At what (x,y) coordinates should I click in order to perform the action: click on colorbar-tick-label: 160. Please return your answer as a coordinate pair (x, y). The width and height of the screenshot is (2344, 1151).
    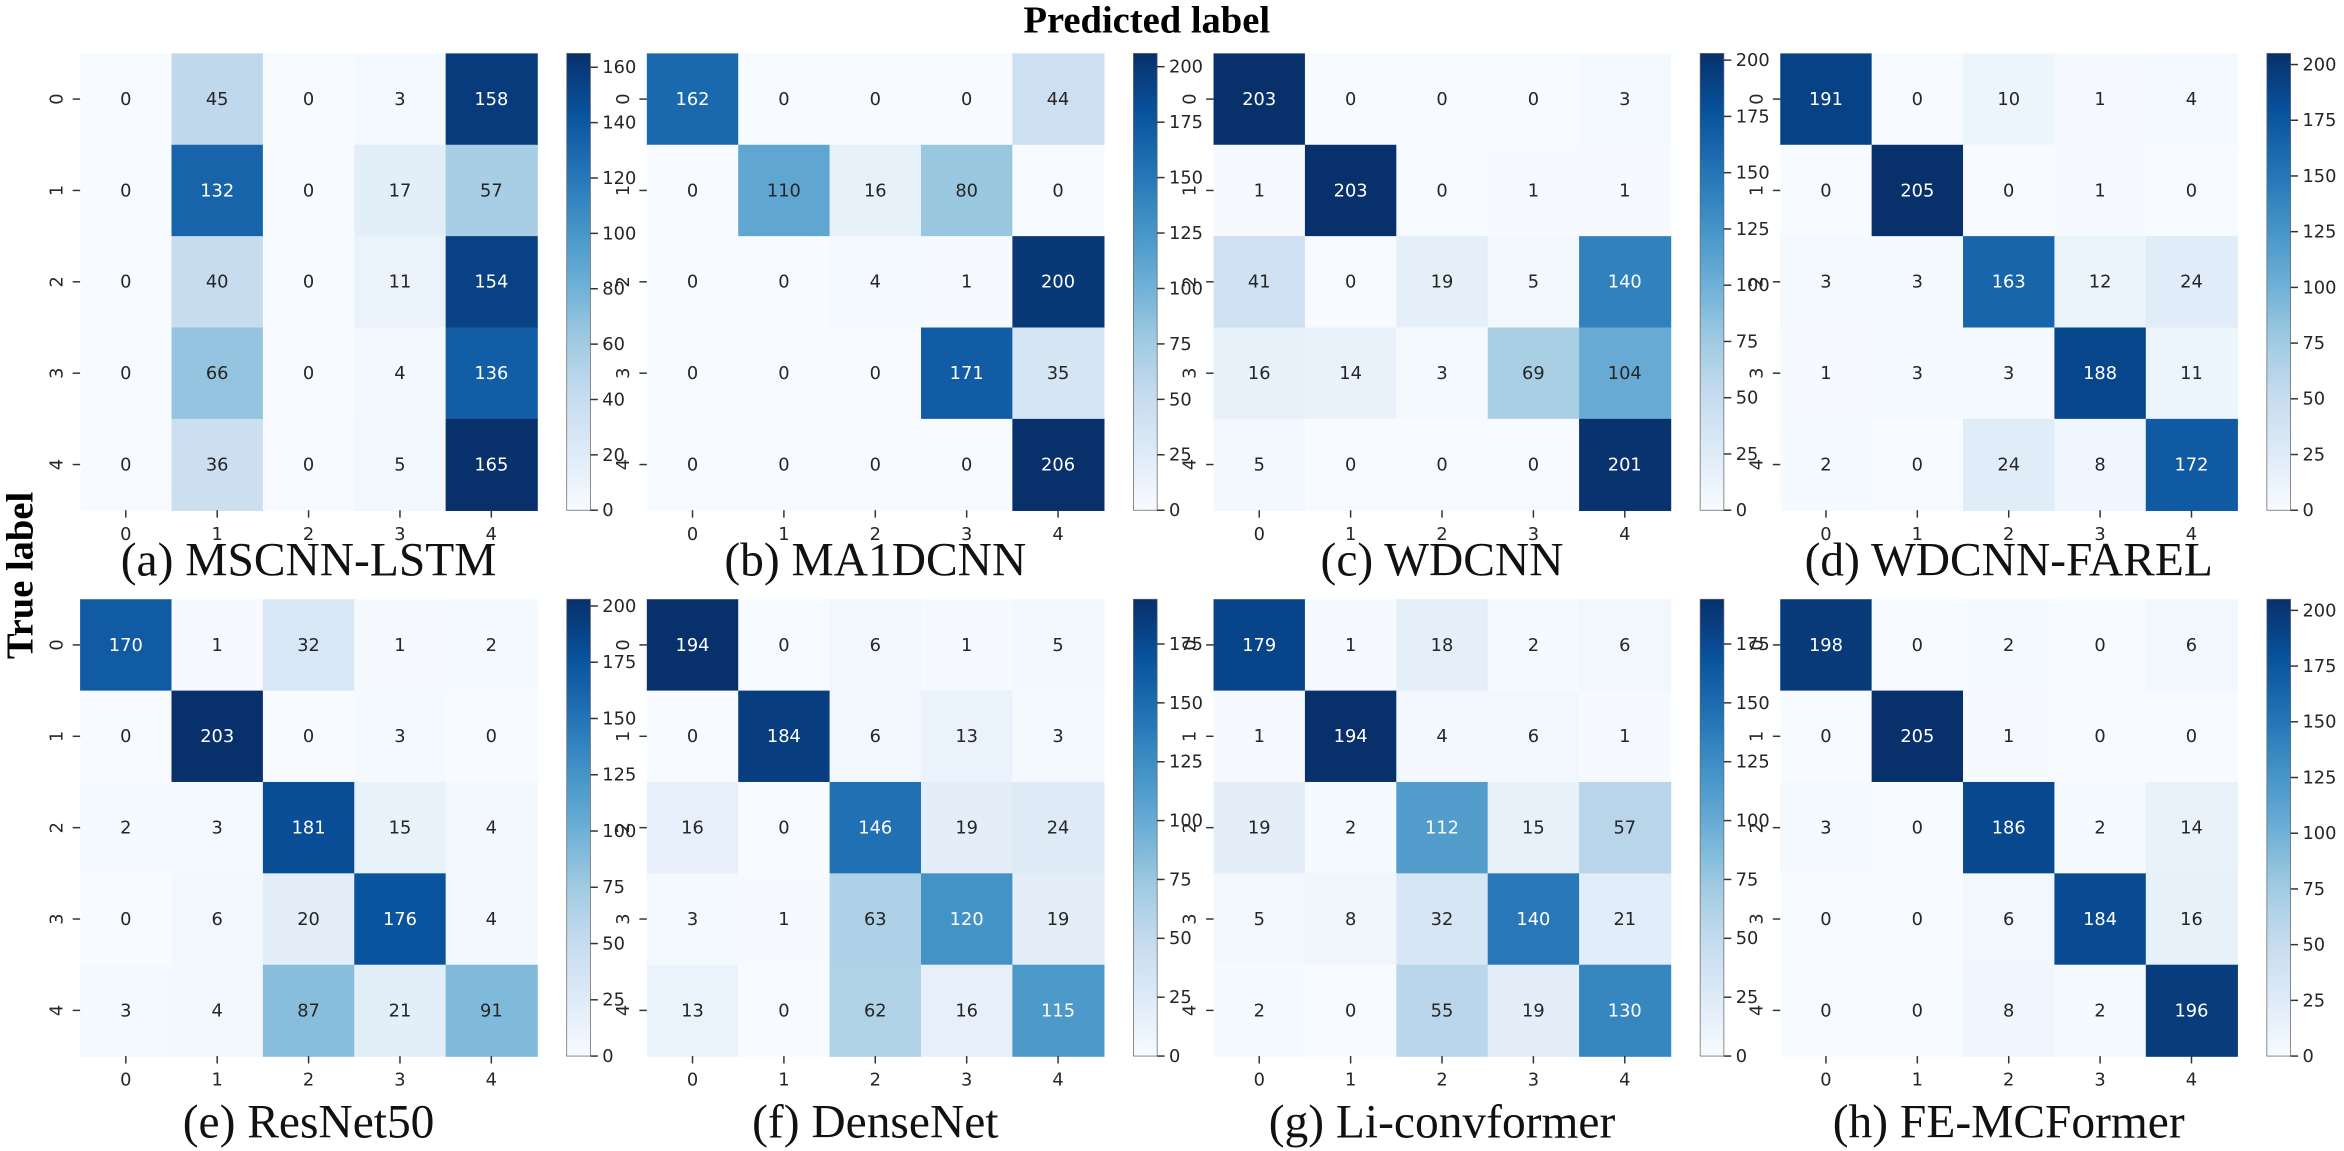
    Looking at the image, I should click on (619, 67).